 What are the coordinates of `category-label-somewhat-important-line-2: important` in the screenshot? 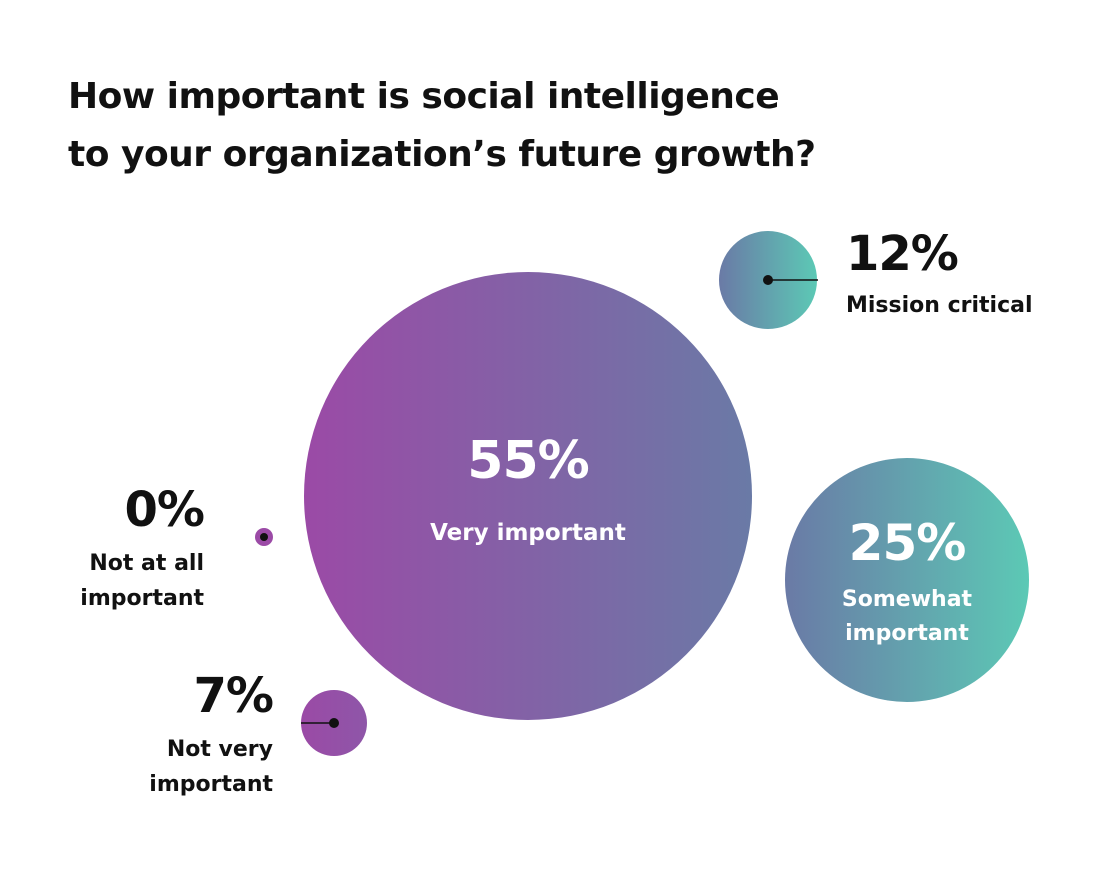 It's located at (907, 633).